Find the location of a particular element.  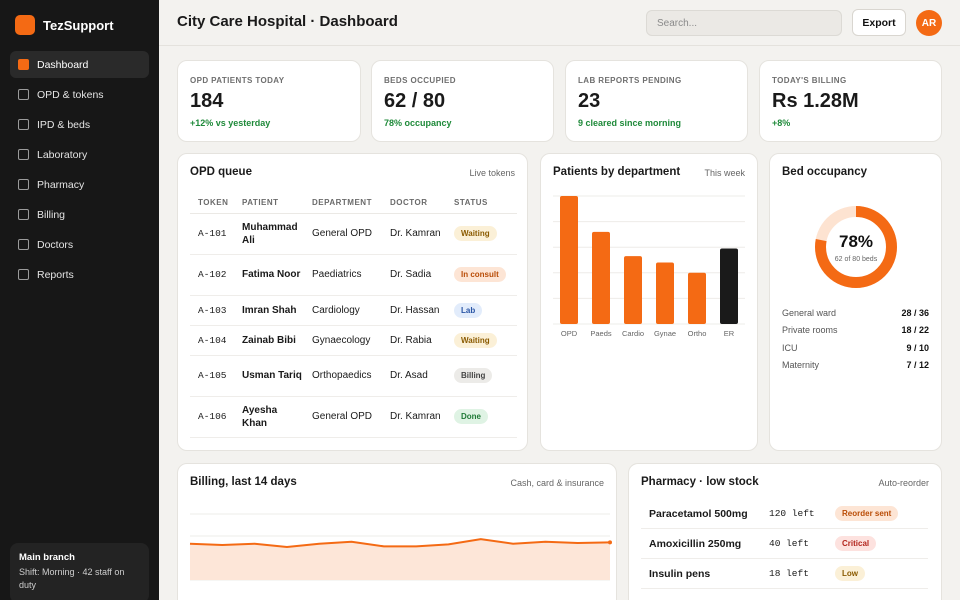

drug-name: Insulin pens is located at coordinates (680, 573).